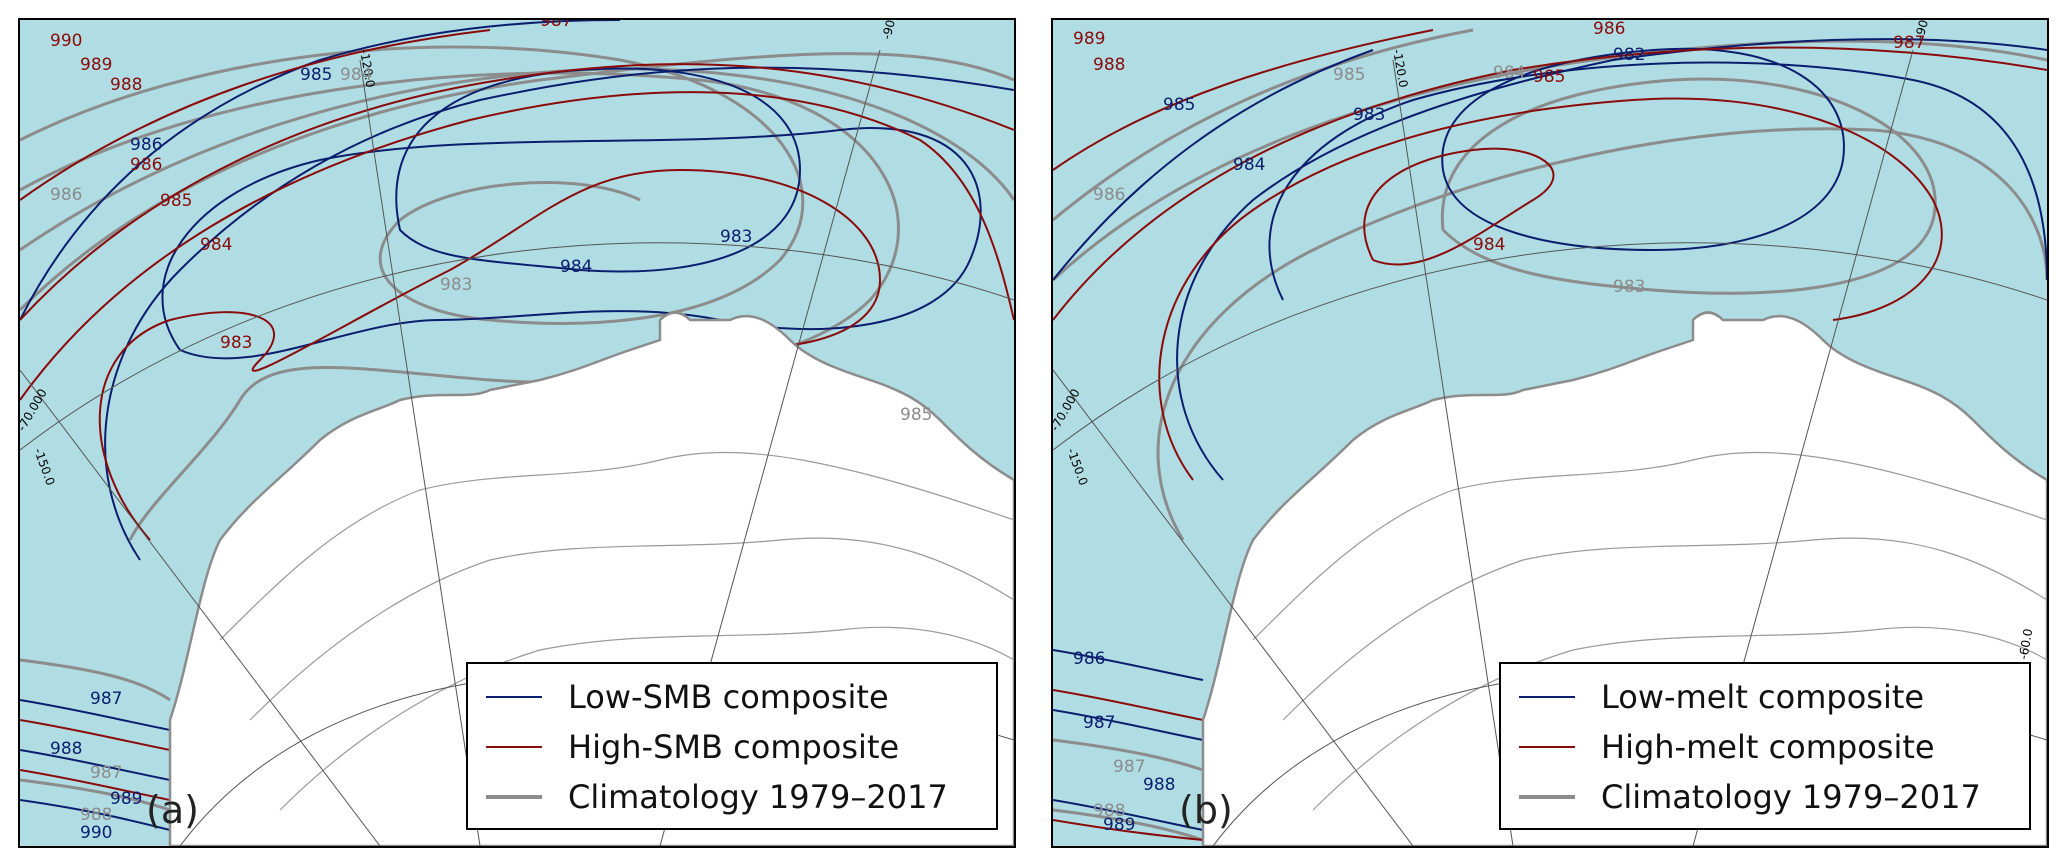  Describe the element at coordinates (172, 810) in the screenshot. I see `panel-tag: (a)` at that location.